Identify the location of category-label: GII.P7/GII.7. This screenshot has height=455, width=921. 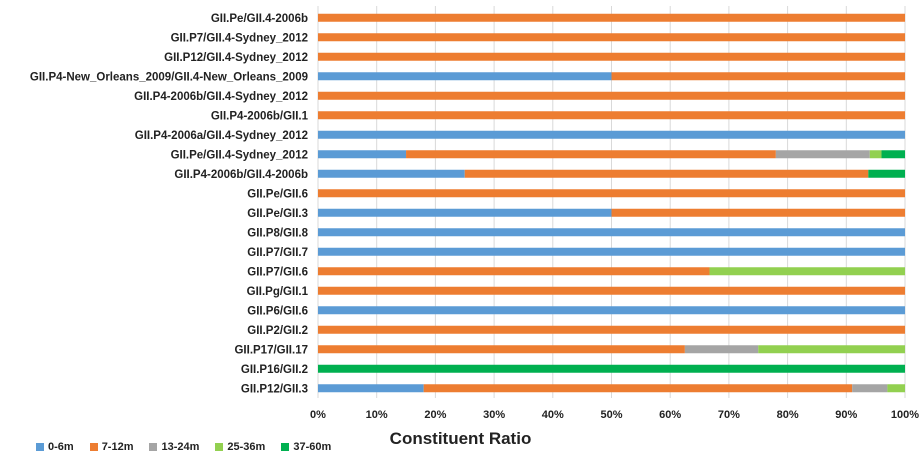
(277, 253).